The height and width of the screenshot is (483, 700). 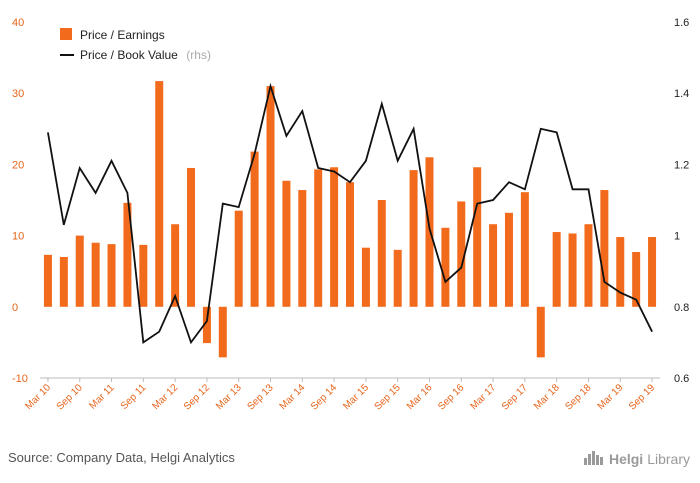 What do you see at coordinates (134, 397) in the screenshot?
I see `x-tick-label: Sep 11` at bounding box center [134, 397].